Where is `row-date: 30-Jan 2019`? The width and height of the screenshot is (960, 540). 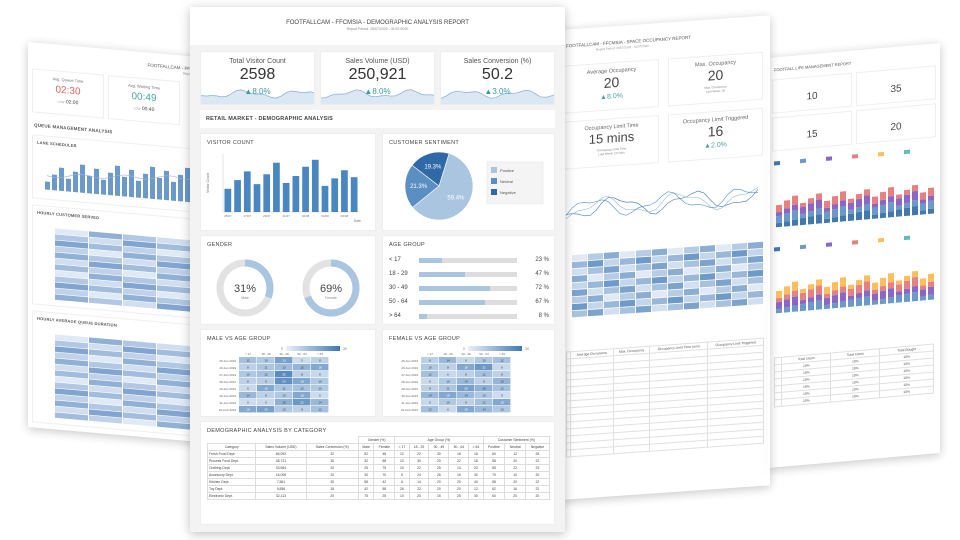
row-date: 30-Jan 2019 is located at coordinates (409, 396).